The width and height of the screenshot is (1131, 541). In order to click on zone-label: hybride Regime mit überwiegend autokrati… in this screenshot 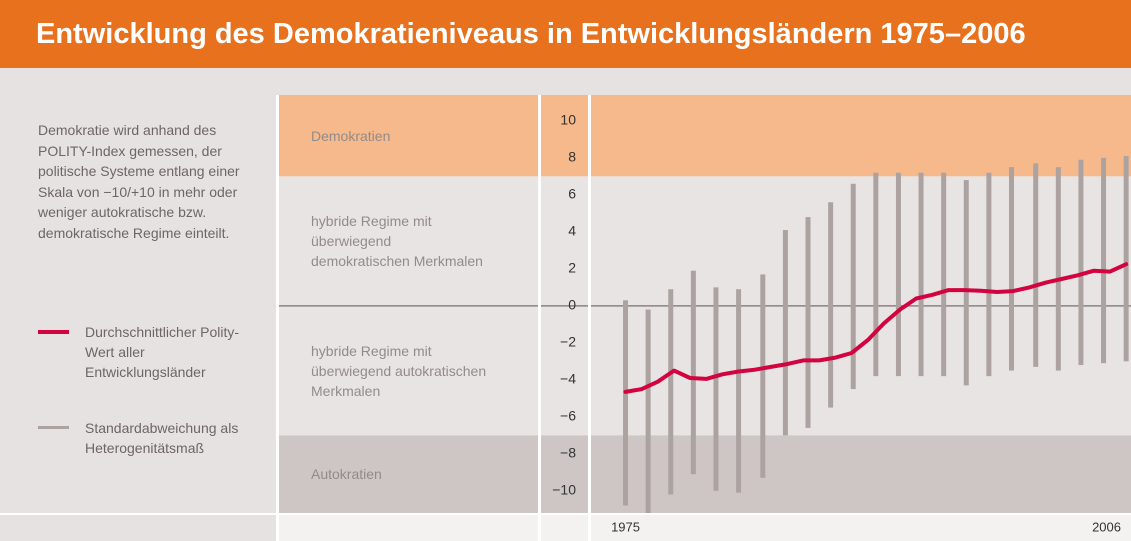, I will do `click(399, 370)`.